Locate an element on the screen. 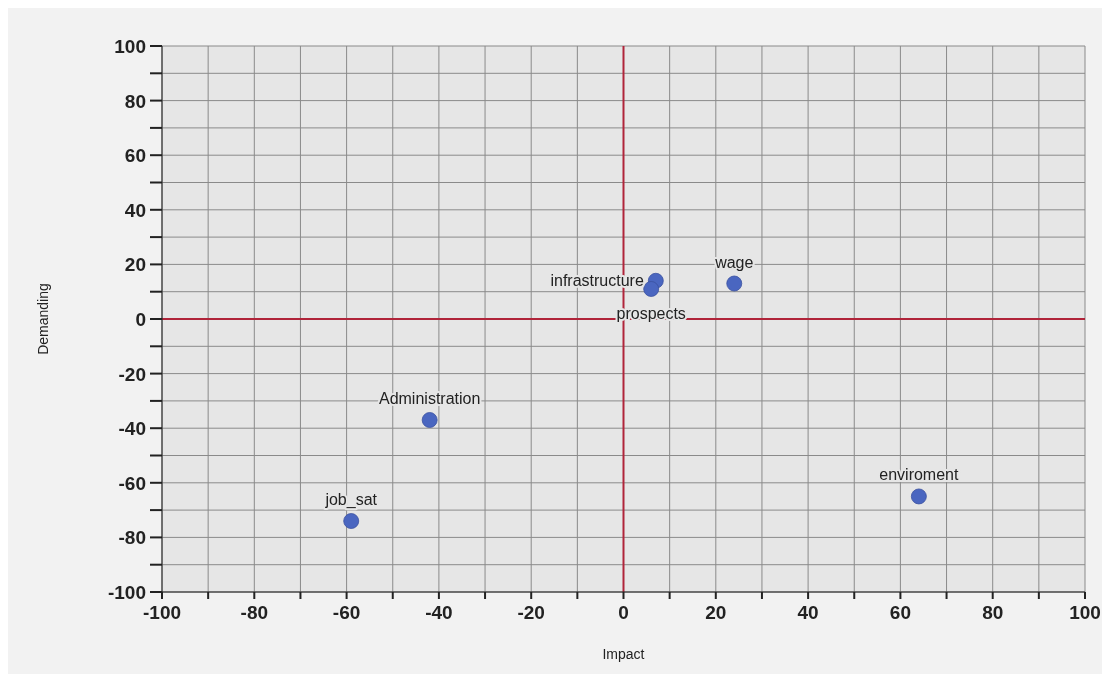  x-tick-label: 0 is located at coordinates (623, 612).